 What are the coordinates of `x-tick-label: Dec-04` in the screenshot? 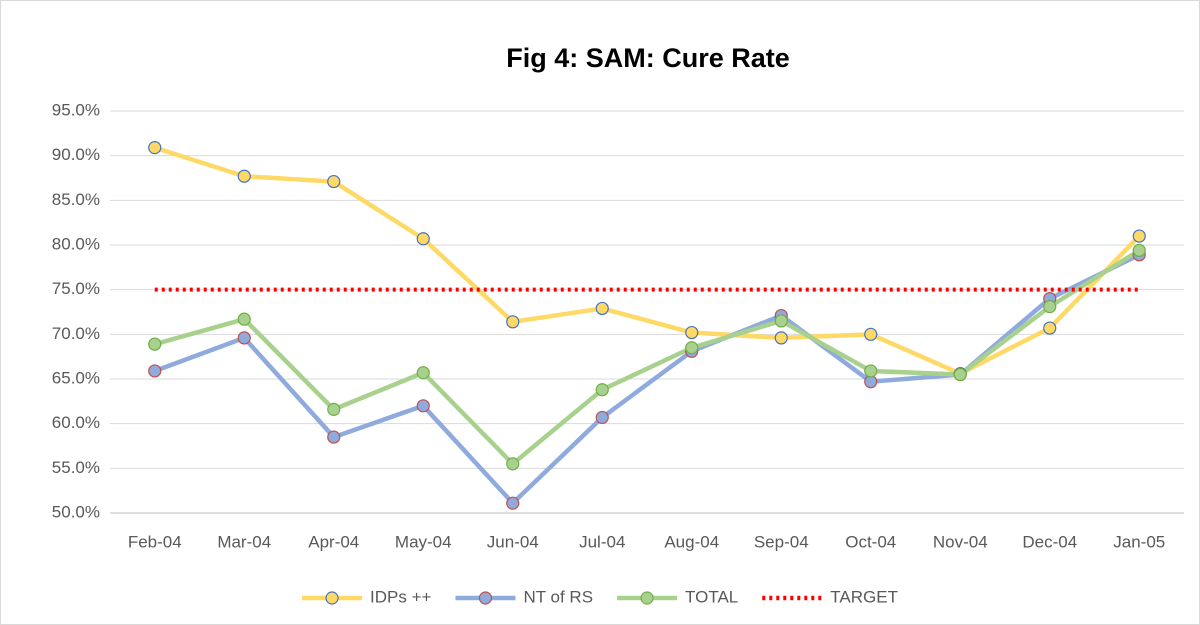 It's located at (1049, 541).